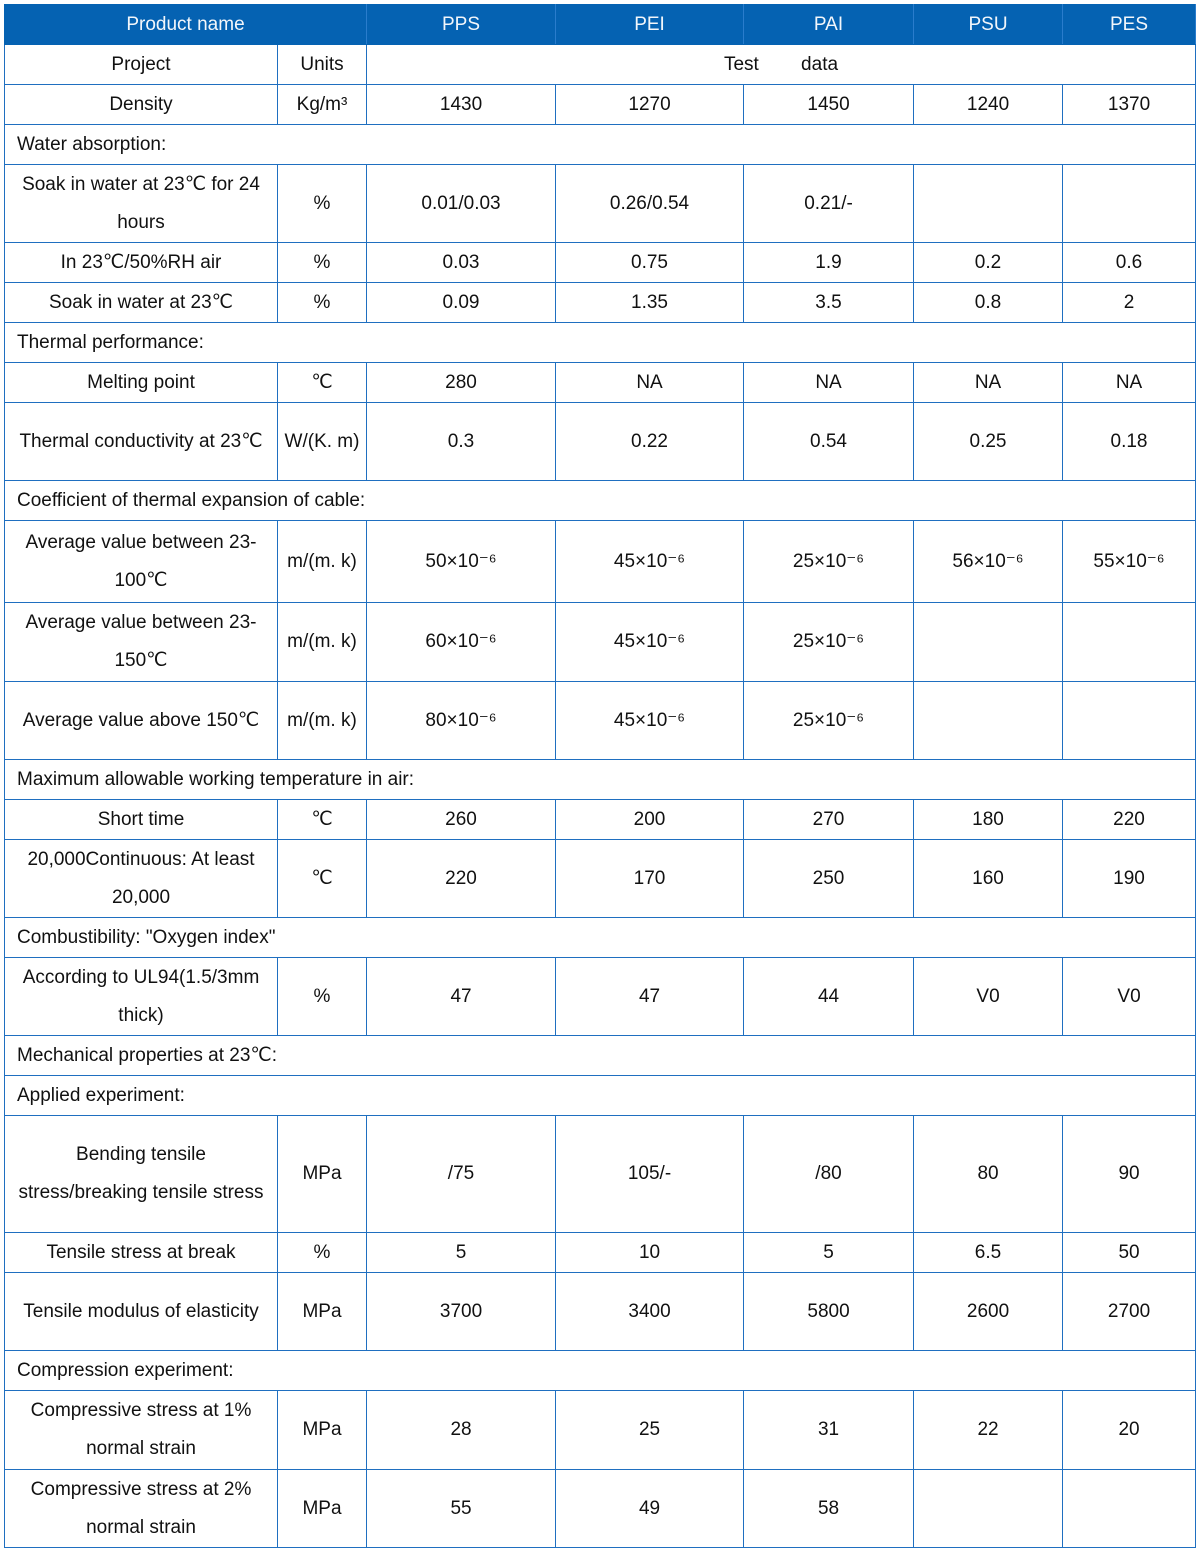 Image resolution: width=1200 pixels, height=1551 pixels. Describe the element at coordinates (461, 878) in the screenshot. I see `value-cell-pps: 220` at that location.